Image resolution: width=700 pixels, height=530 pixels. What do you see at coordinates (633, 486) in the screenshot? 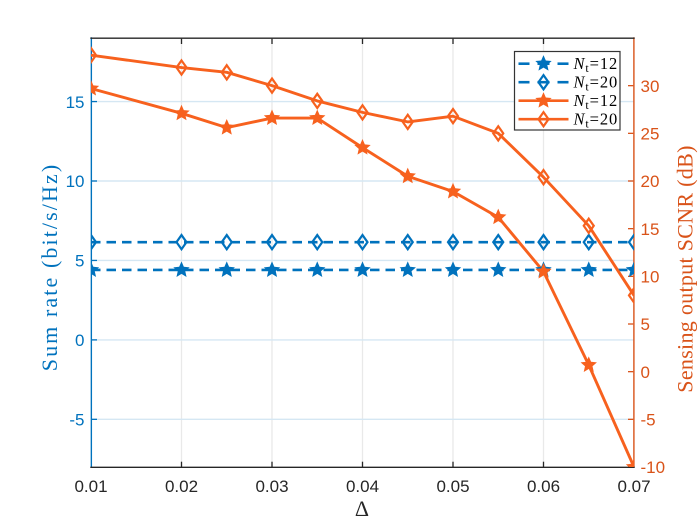
I see `svg-text: 0.07` at bounding box center [633, 486].